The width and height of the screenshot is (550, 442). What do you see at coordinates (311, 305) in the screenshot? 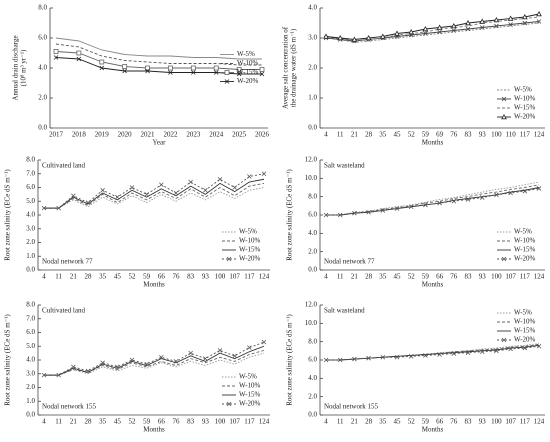
I see `y-tick-label: 12.0` at bounding box center [311, 305].